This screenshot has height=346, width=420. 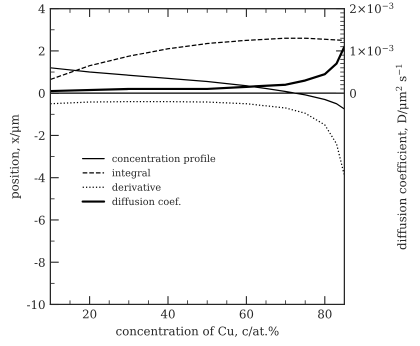 What do you see at coordinates (41, 93) in the screenshot?
I see `y-tick-label: 0` at bounding box center [41, 93].